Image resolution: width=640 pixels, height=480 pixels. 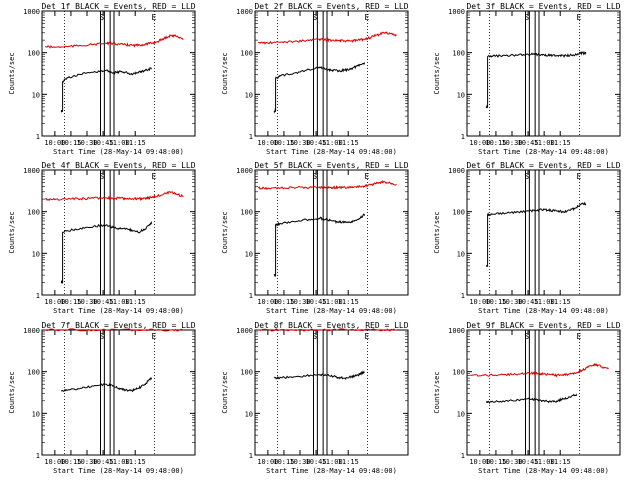 What do you see at coordinates (331, 325) in the screenshot?
I see `panel-title: Det 8f BLACK = Events, RED = LLD` at bounding box center [331, 325].